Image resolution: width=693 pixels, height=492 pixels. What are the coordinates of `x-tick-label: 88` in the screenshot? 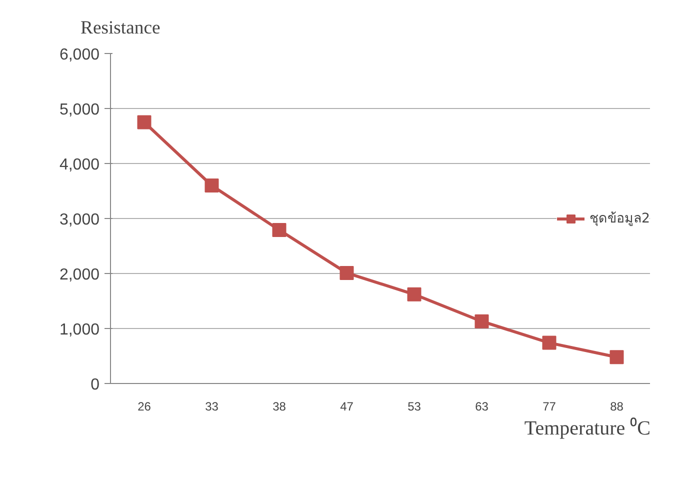 It's located at (617, 407).